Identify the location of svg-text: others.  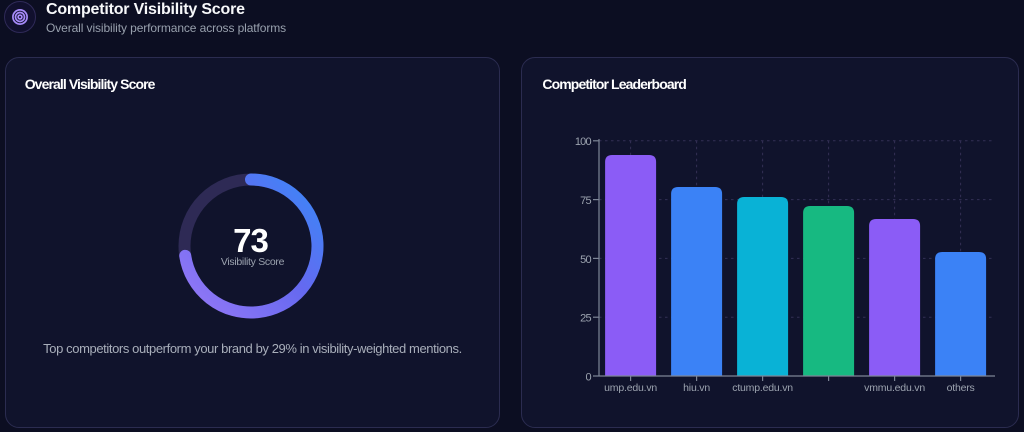
(961, 388).